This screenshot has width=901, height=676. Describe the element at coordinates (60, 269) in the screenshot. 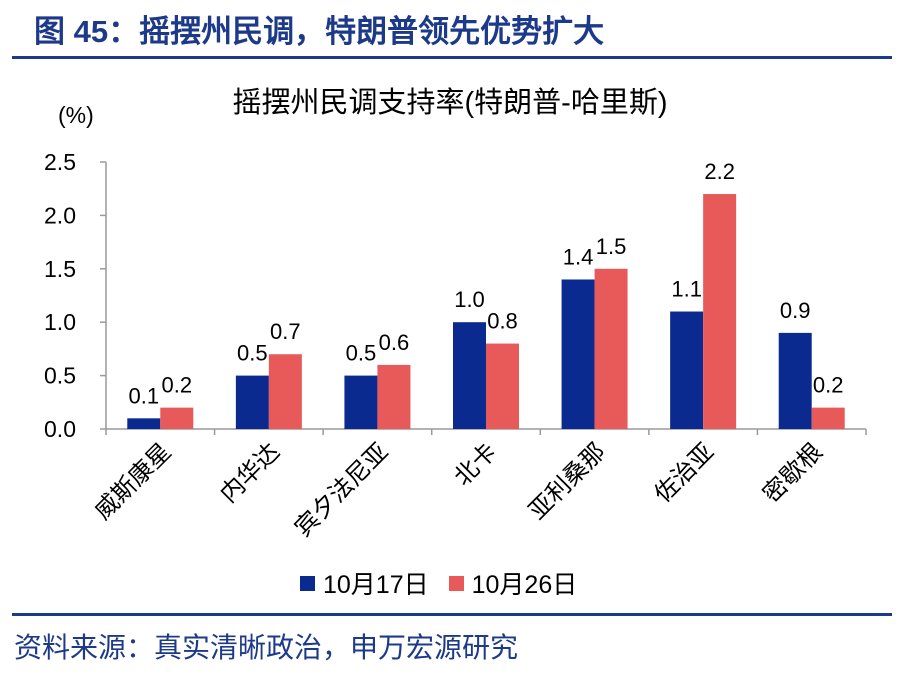

I see `y-tick-label: 1.5` at that location.